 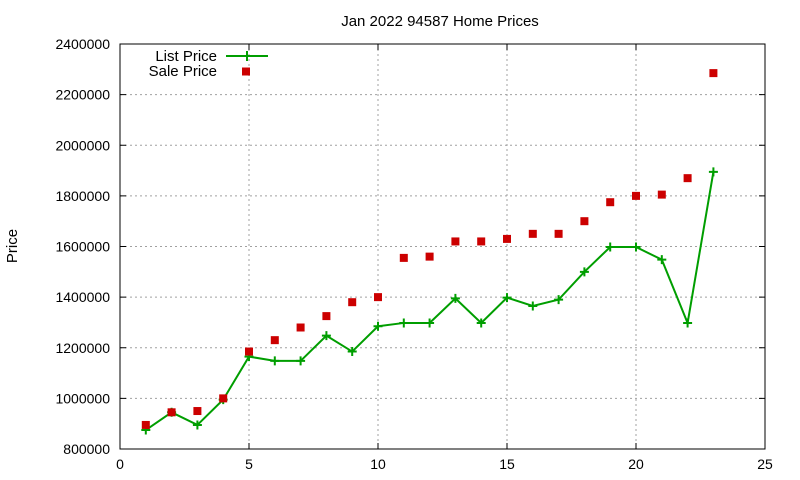 What do you see at coordinates (82, 297) in the screenshot?
I see `y-tick-label: 1400000` at bounding box center [82, 297].